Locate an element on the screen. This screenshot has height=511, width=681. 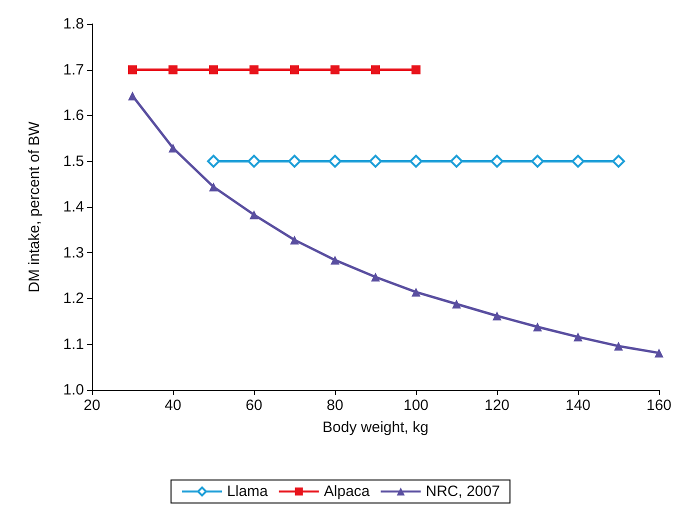
x-tick-label: 140 is located at coordinates (578, 405).